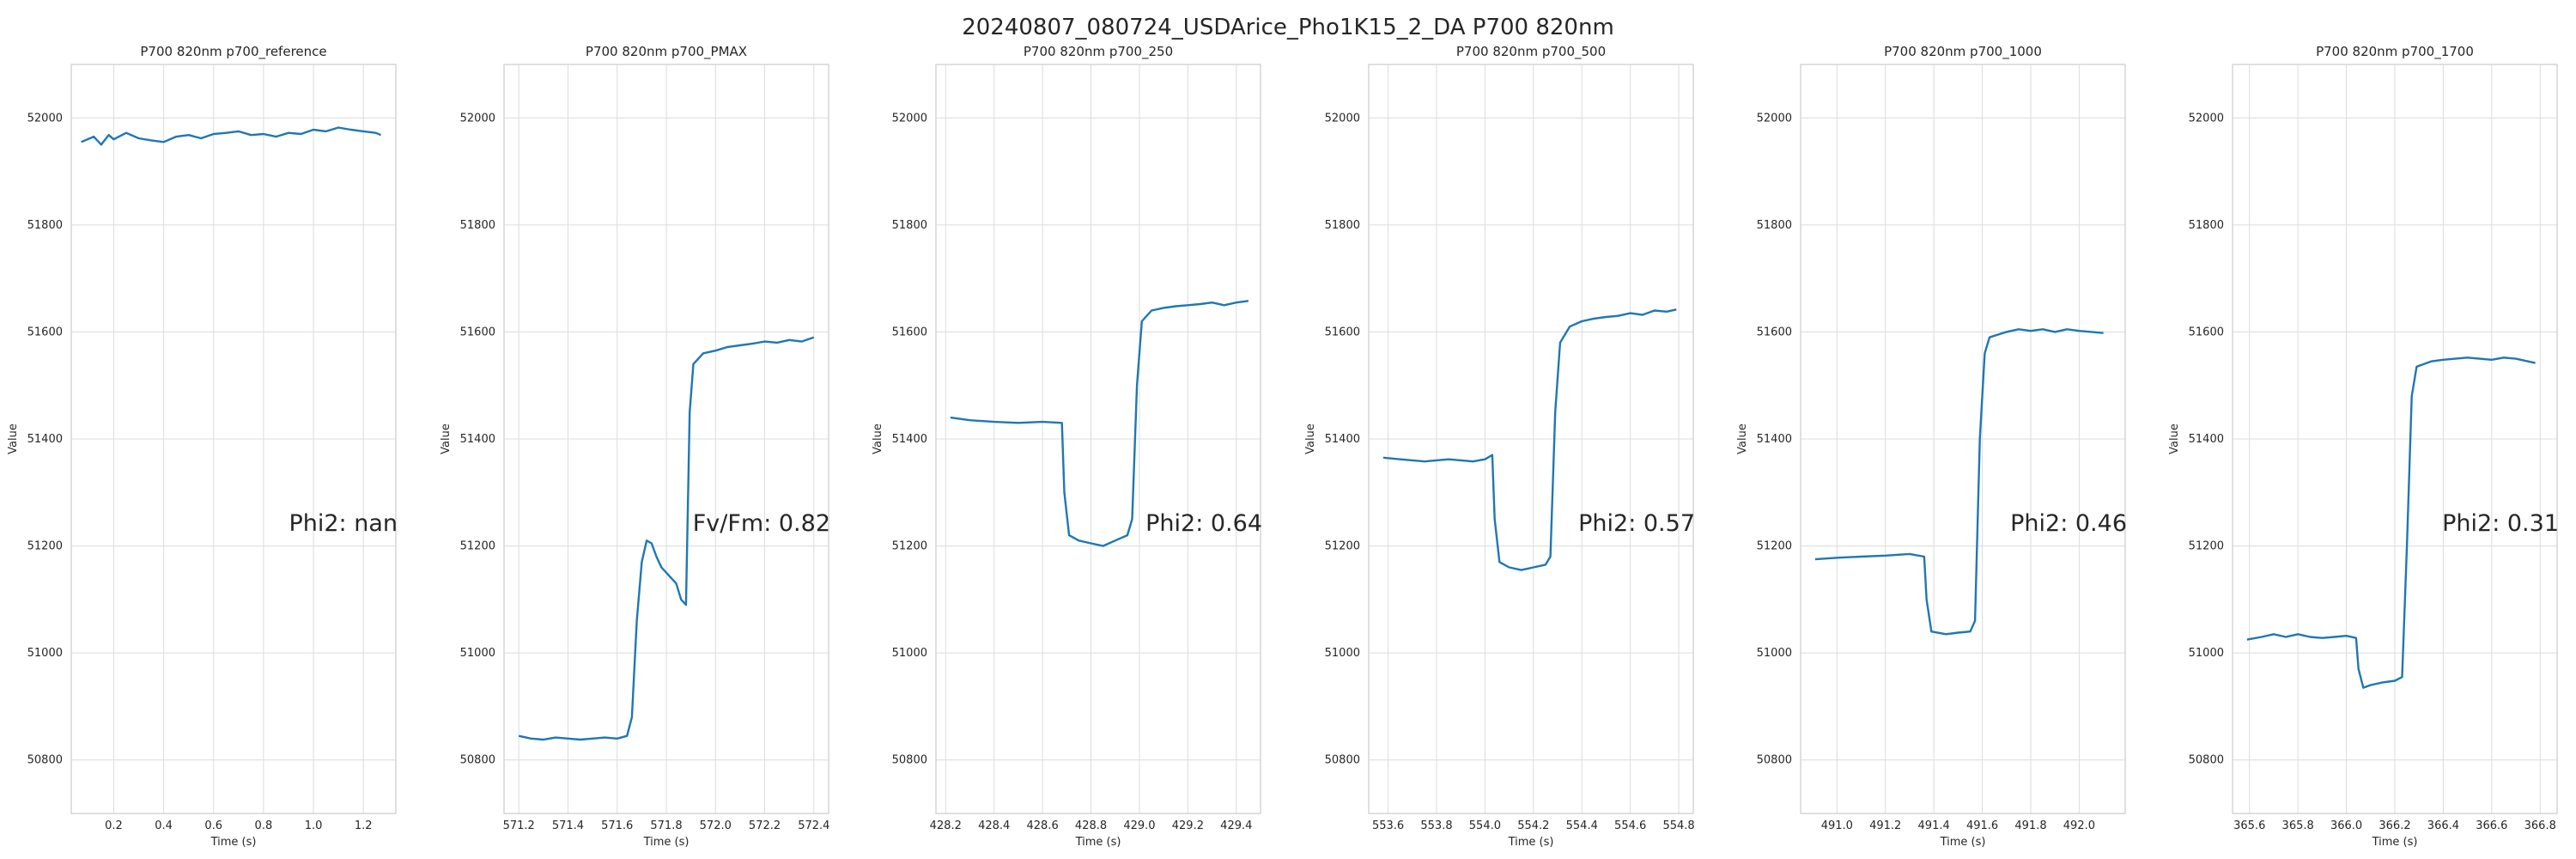 This screenshot has width=2576, height=859. I want to click on metric-annotation: Phi2: 0.46, so click(2068, 523).